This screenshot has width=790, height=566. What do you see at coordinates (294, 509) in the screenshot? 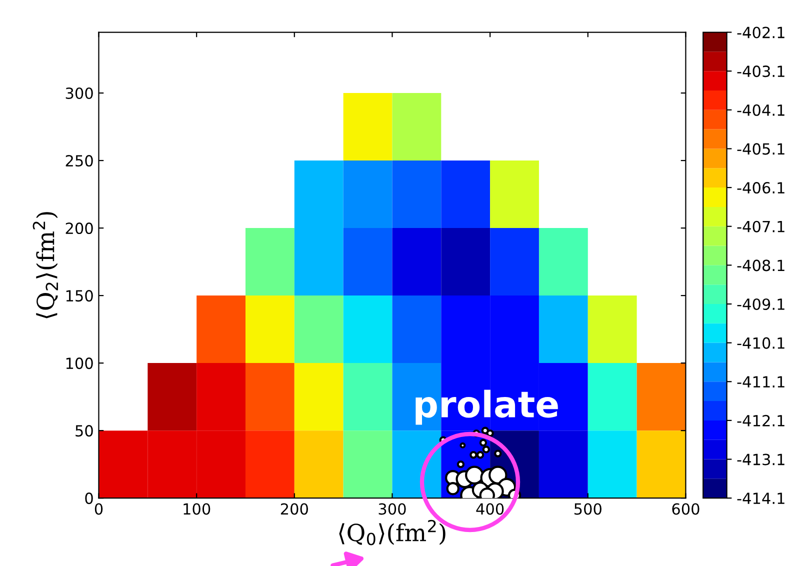
I see `x-tick-label: 200` at bounding box center [294, 509].